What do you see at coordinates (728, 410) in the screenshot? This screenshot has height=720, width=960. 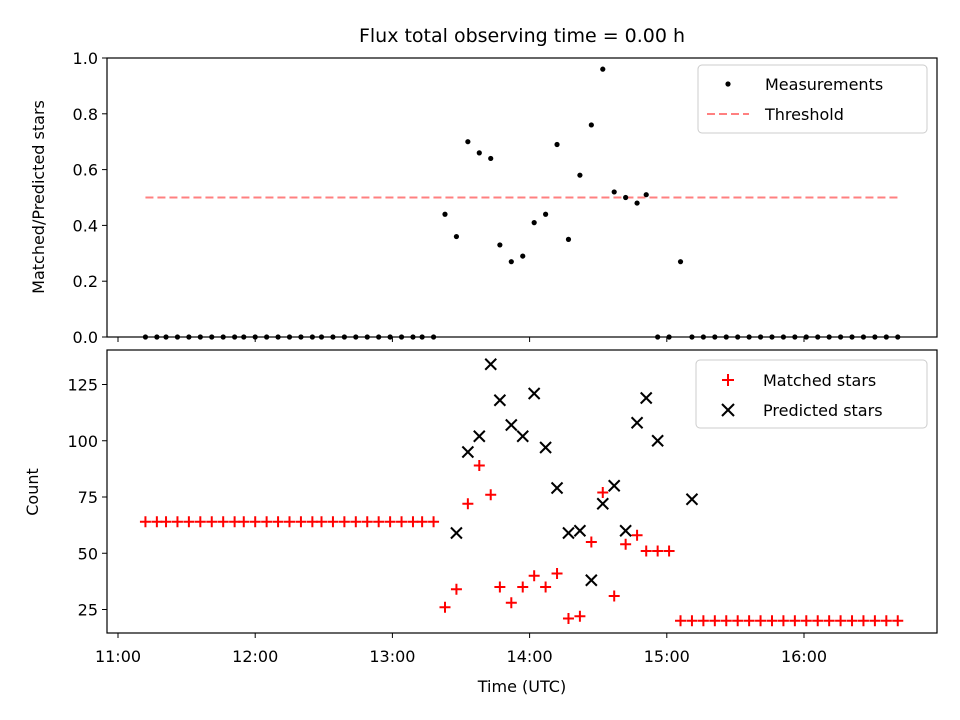 I see `legend-predicted-marker` at bounding box center [728, 410].